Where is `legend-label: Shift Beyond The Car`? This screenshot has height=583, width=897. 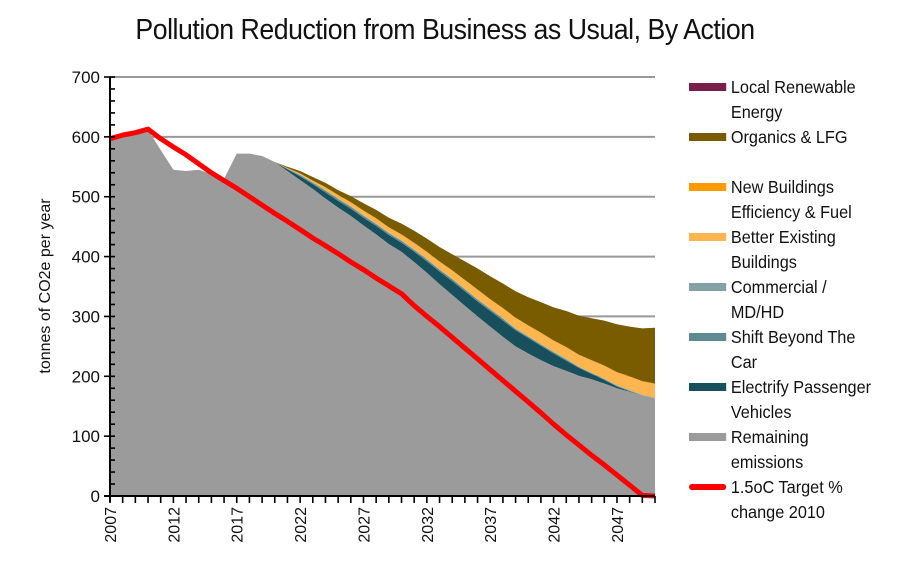 legend-label: Shift Beyond The Car is located at coordinates (793, 349).